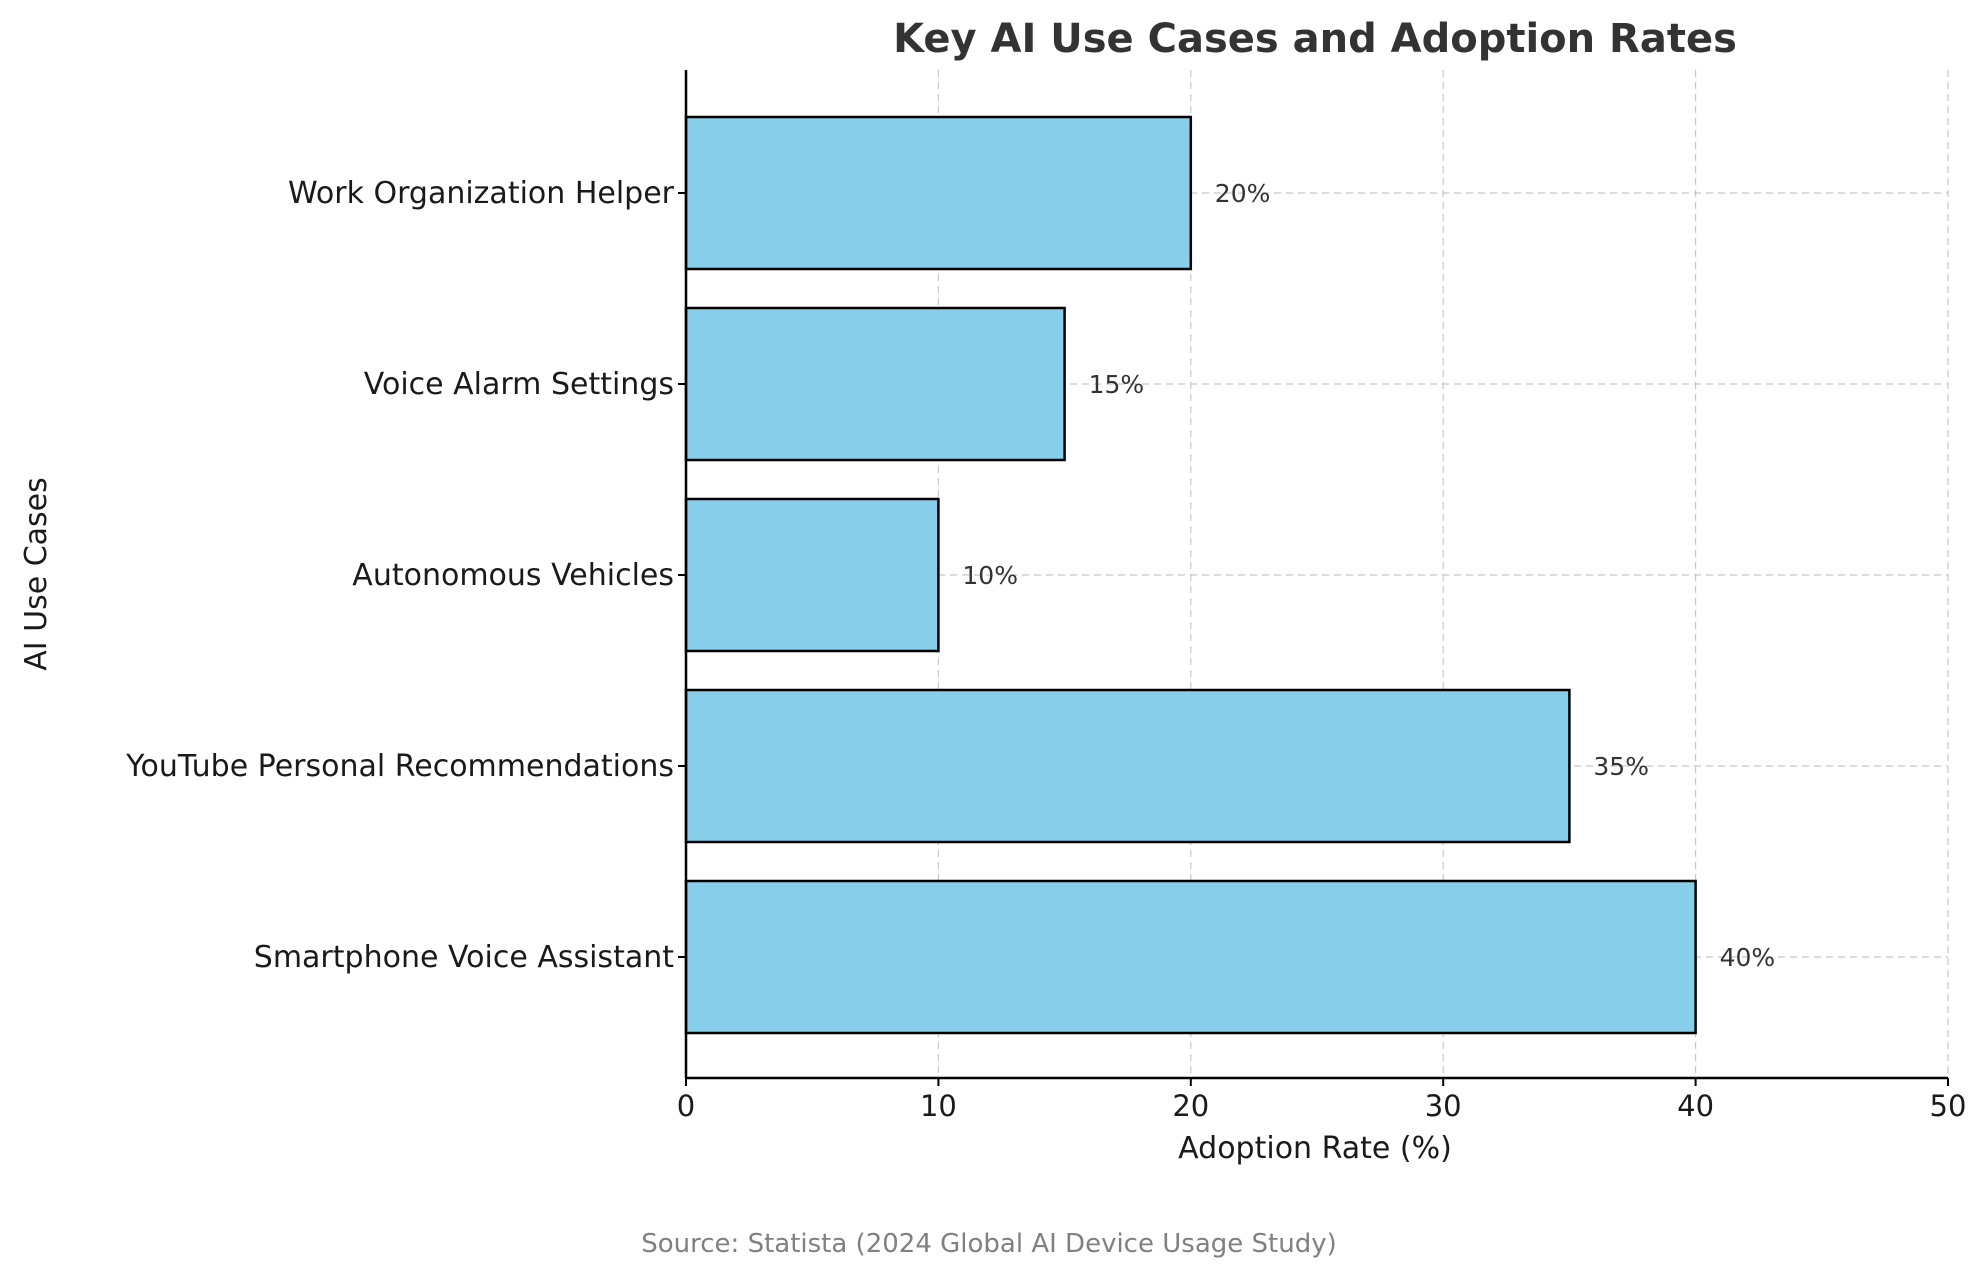  Describe the element at coordinates (1748, 957) in the screenshot. I see `data-label: 40%` at that location.